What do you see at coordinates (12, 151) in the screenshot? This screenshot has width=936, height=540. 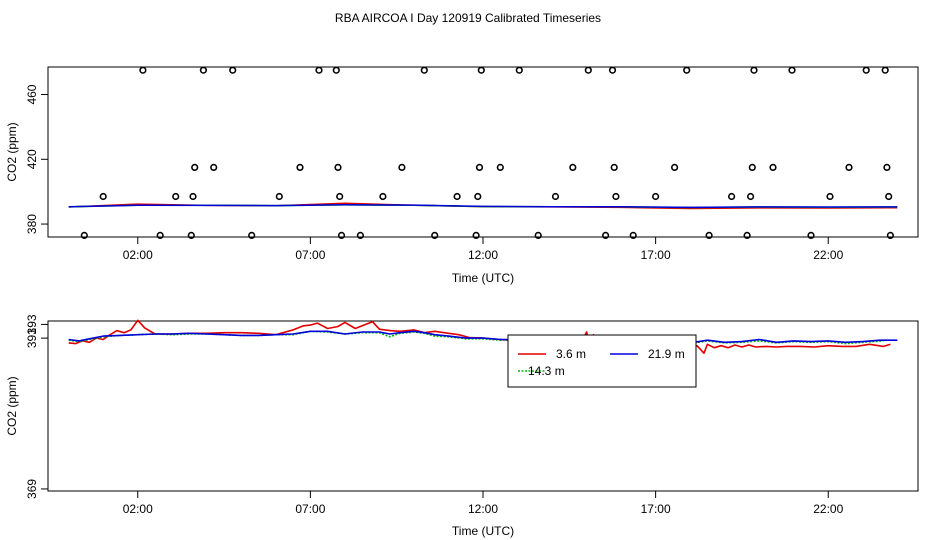 I see `top-y-axis-title: CO2 (ppm)` at bounding box center [12, 151].